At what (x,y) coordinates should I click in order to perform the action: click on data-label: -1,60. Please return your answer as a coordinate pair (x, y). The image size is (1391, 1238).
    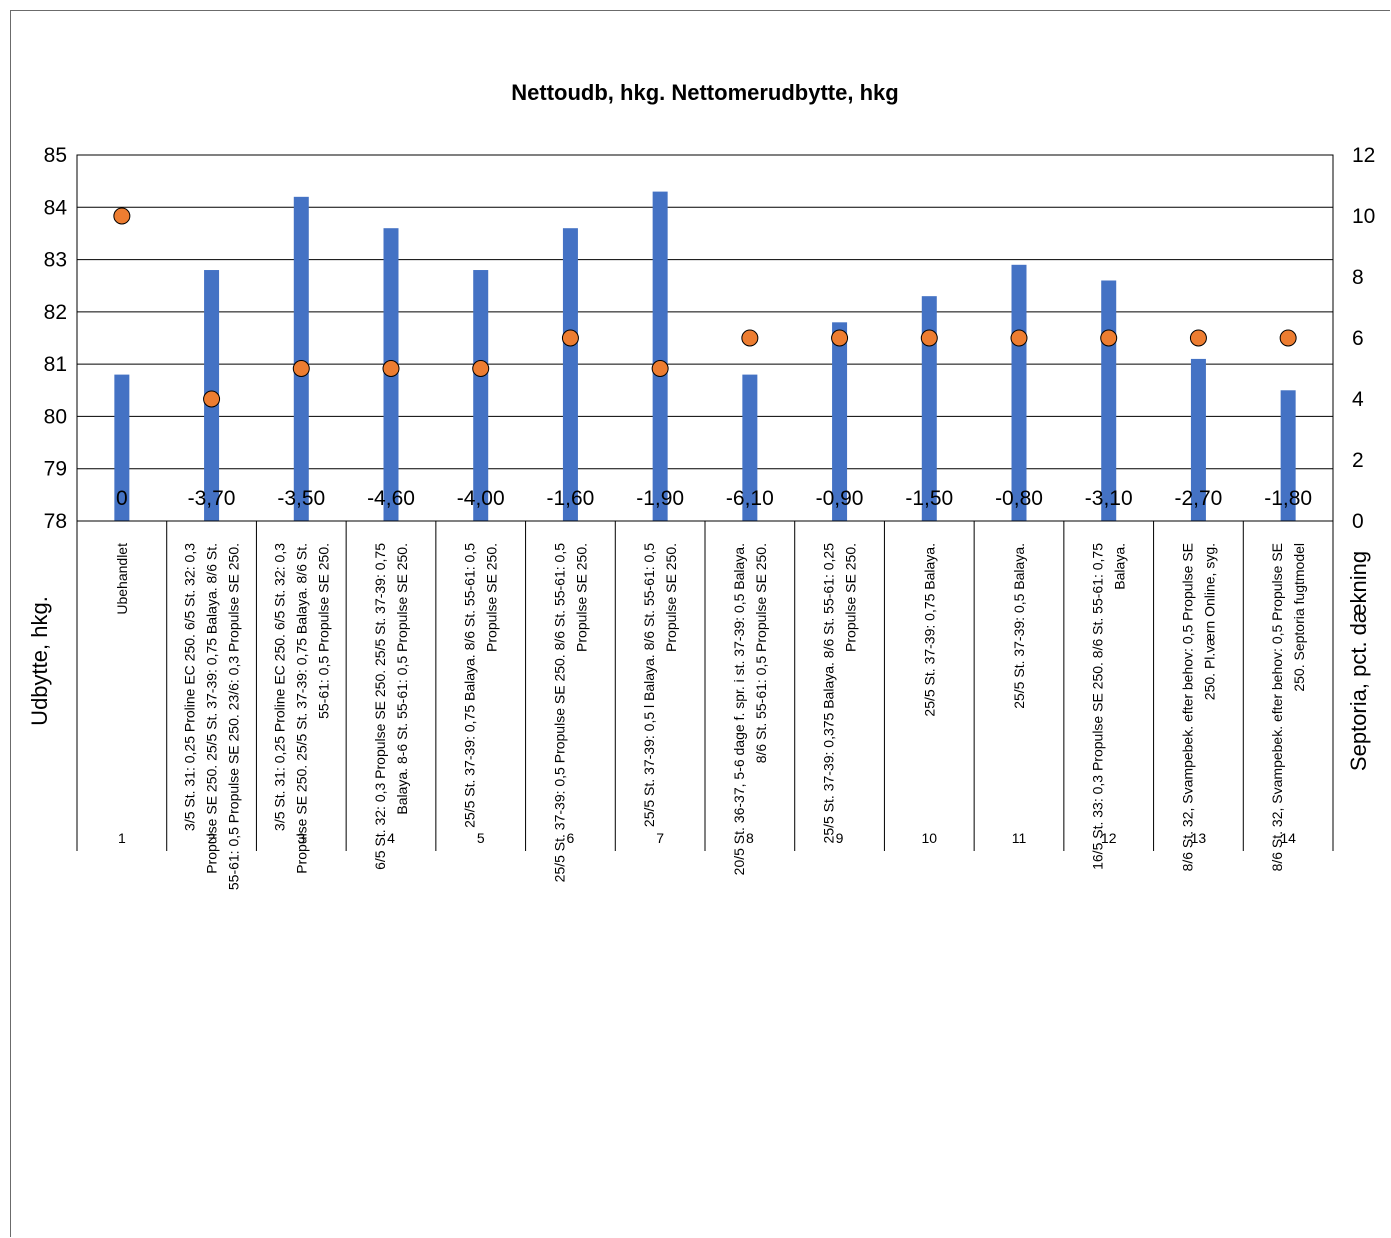
    Looking at the image, I should click on (570, 498).